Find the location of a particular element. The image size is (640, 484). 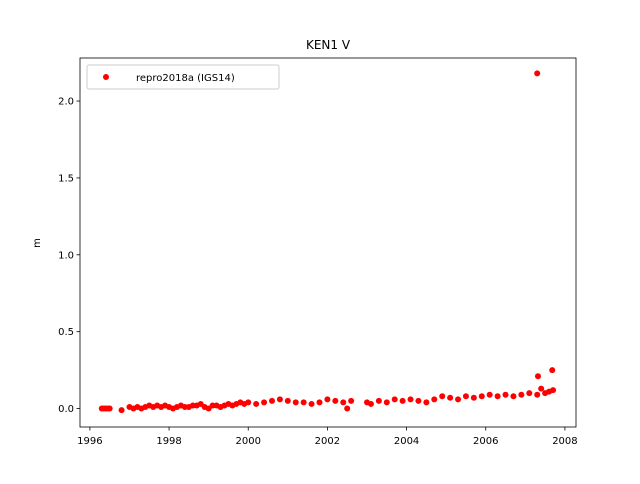

chart-title: KEN1 V is located at coordinates (328, 45).